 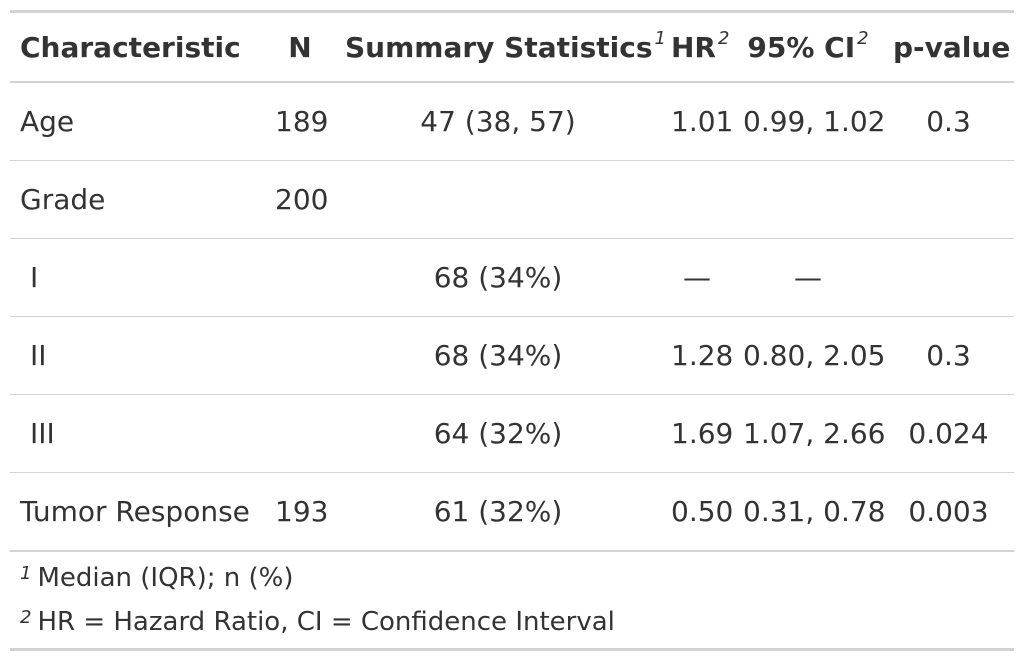 What do you see at coordinates (500, 47) in the screenshot?
I see `header-summary-statistics: Summary Statistics 1` at bounding box center [500, 47].